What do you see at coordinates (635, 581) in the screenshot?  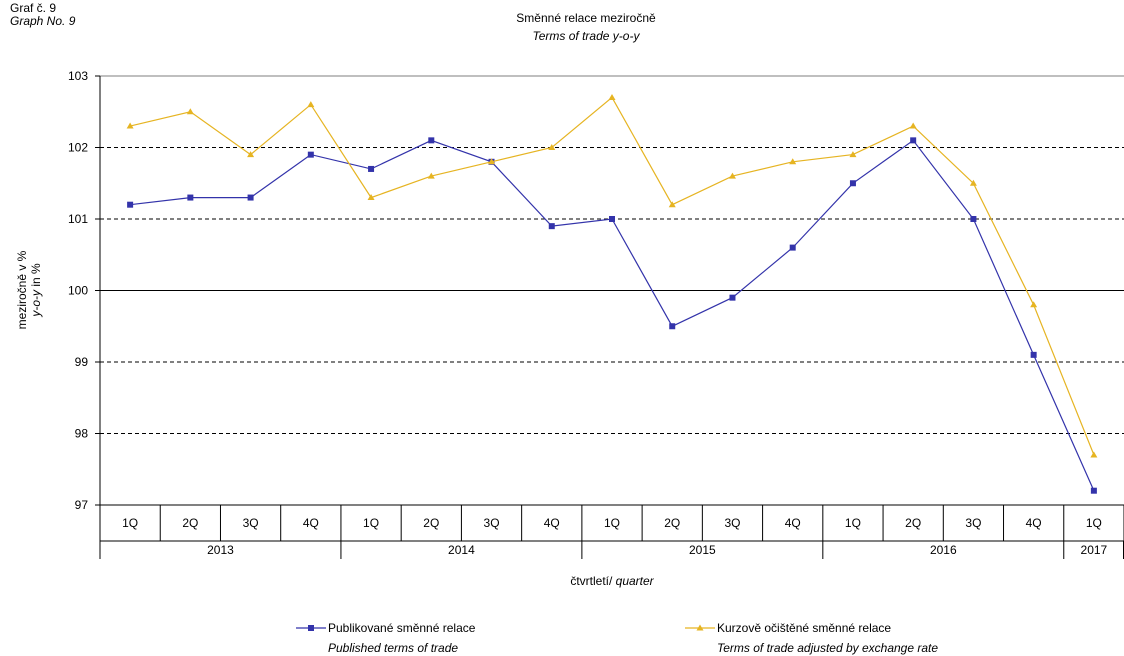 I see `x-axis-title-en: quarter` at bounding box center [635, 581].